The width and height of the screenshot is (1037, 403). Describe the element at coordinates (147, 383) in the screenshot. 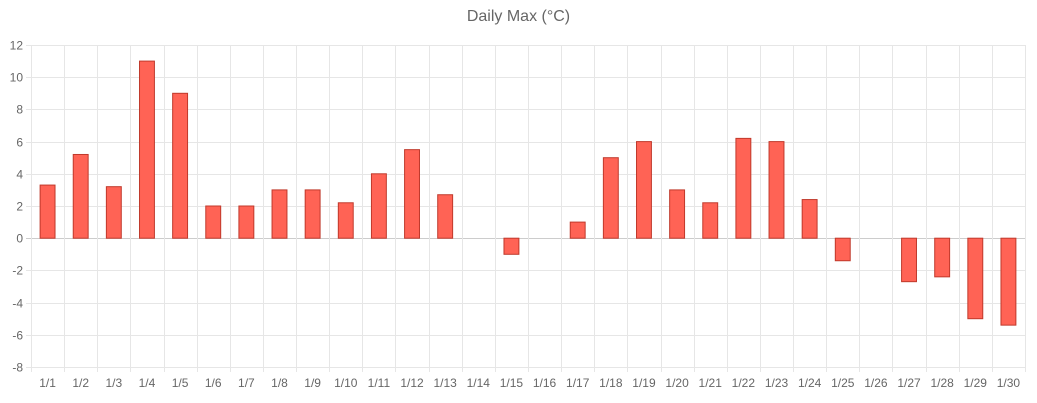

I see `x-tick-label: 1/4` at that location.